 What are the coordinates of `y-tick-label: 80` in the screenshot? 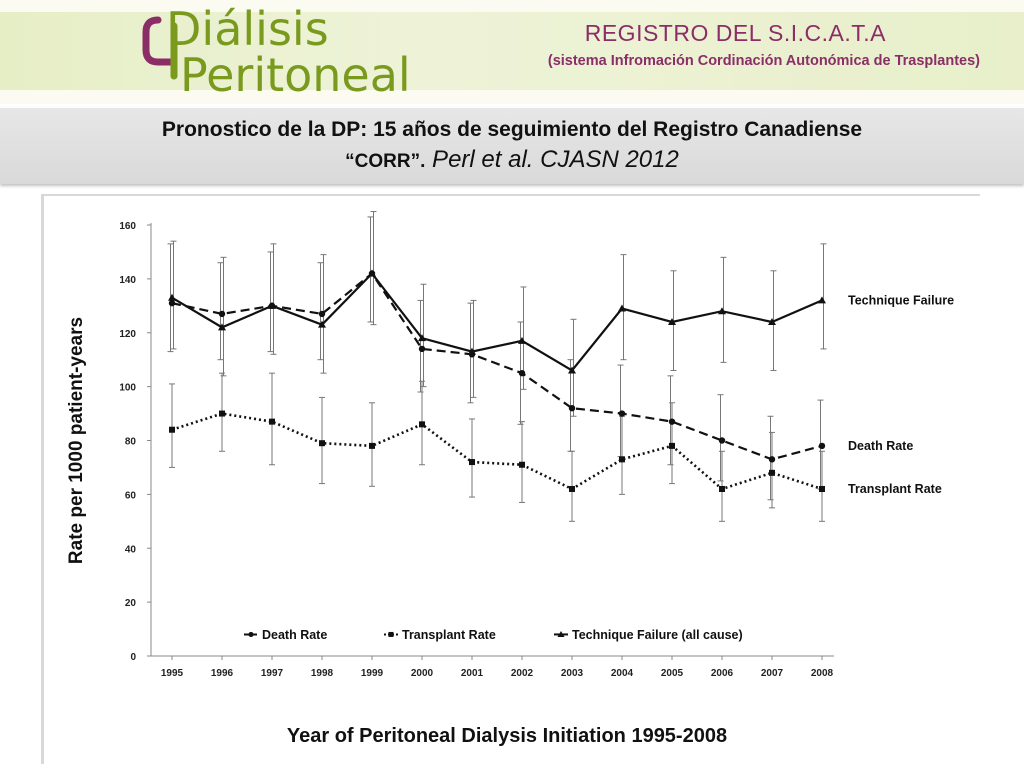 It's located at (131, 442).